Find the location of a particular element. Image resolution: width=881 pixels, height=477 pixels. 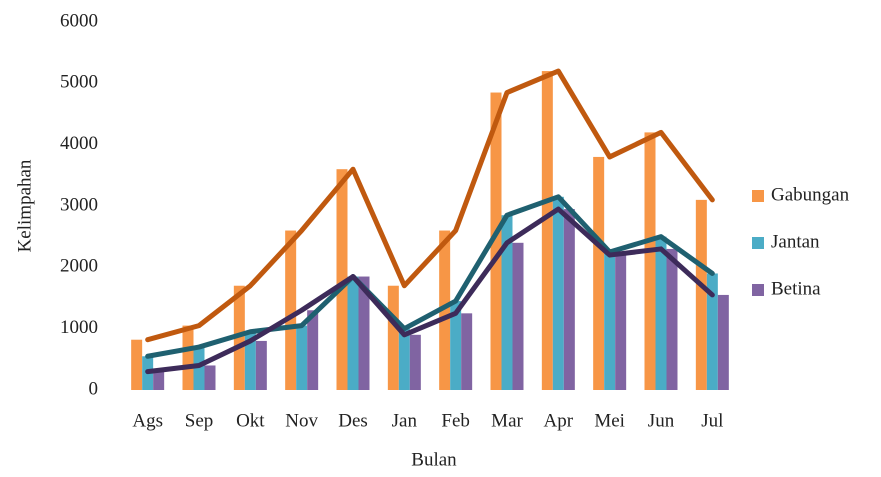

legend-label: Gabungan is located at coordinates (810, 194).